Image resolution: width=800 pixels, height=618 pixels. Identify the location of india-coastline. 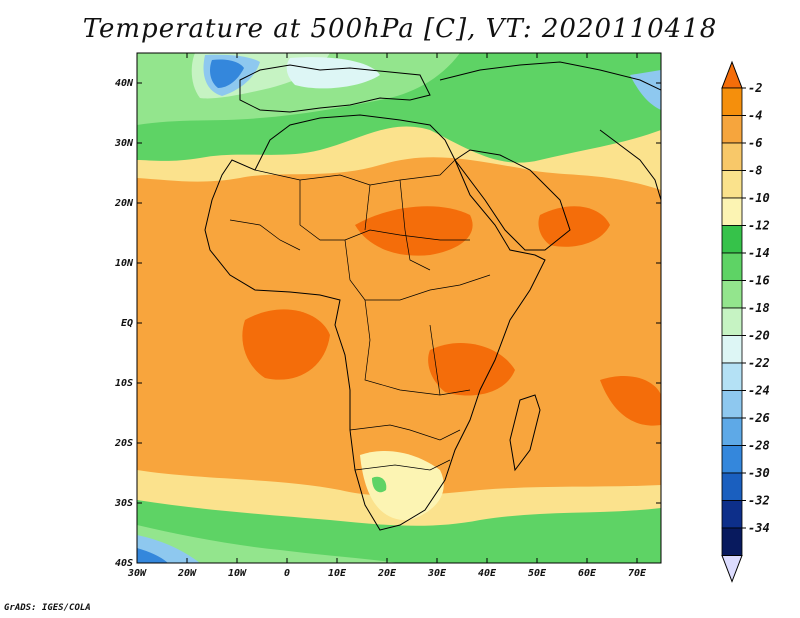
(630, 165).